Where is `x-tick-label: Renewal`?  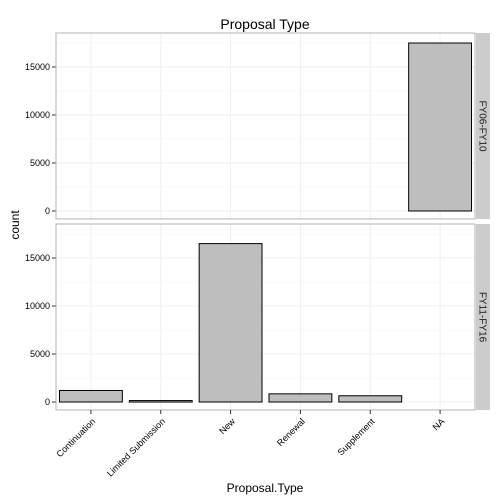 x-tick-label: Renewal is located at coordinates (291, 432).